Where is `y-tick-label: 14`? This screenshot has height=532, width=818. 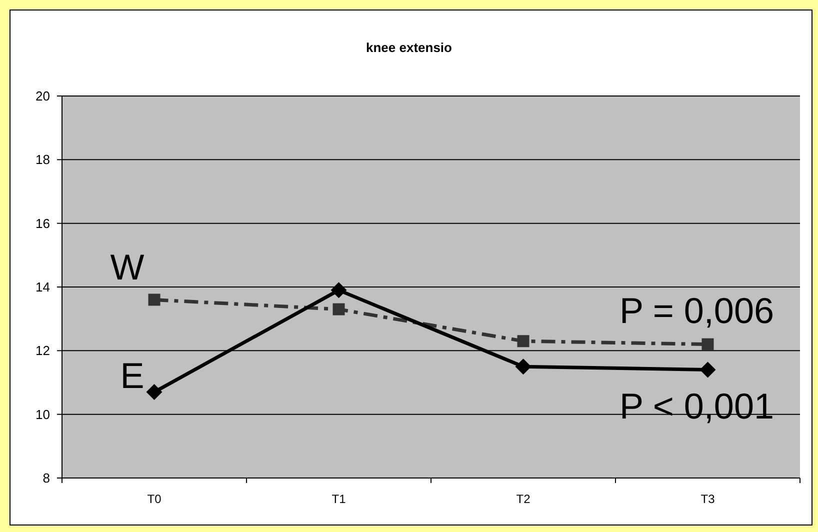 y-tick-label: 14 is located at coordinates (43, 287).